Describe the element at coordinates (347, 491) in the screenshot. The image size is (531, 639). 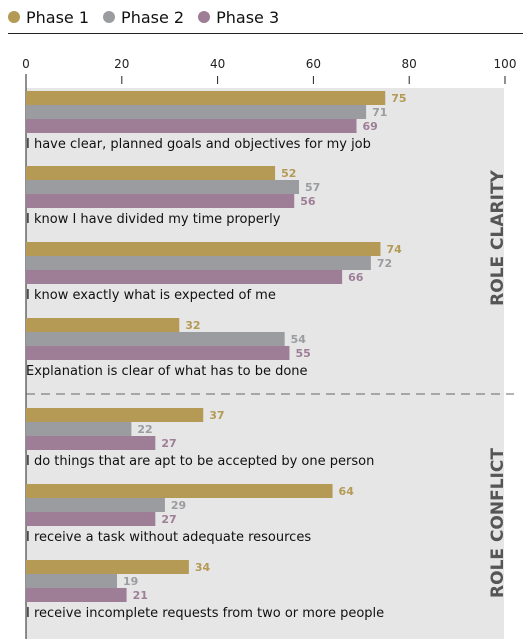
I see `data-label: 64` at that location.